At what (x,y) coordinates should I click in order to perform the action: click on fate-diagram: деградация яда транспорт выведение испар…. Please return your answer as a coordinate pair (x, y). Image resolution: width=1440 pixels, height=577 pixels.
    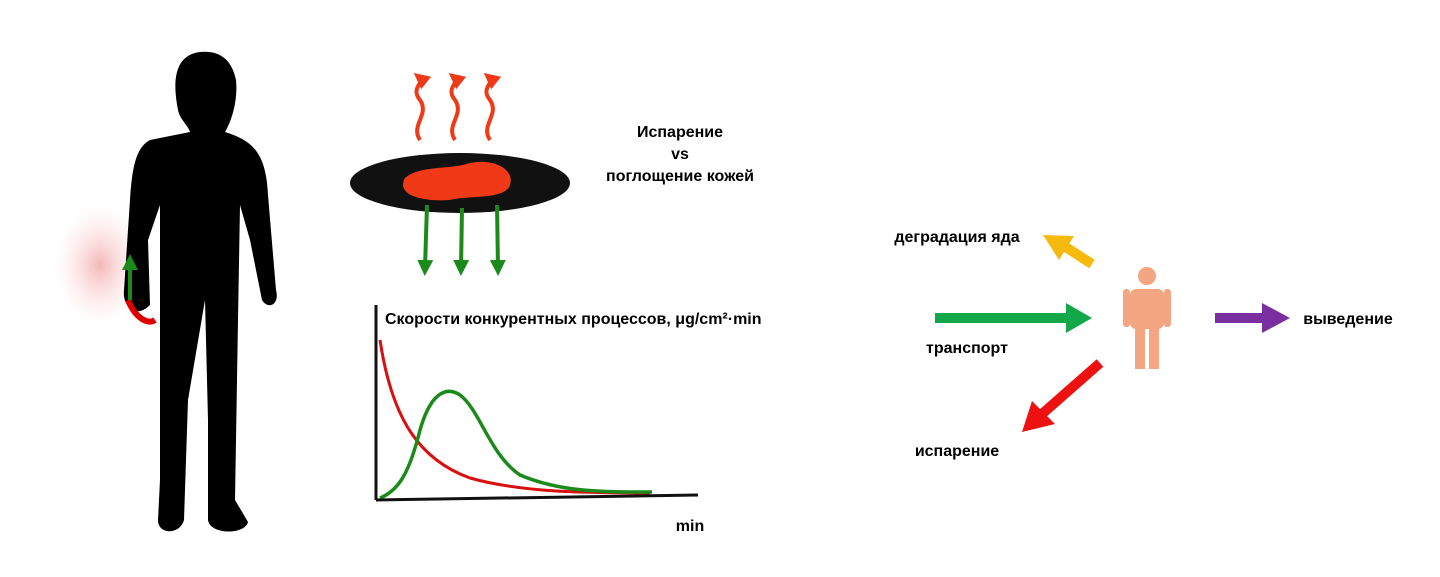
    Looking at the image, I should click on (1143, 344).